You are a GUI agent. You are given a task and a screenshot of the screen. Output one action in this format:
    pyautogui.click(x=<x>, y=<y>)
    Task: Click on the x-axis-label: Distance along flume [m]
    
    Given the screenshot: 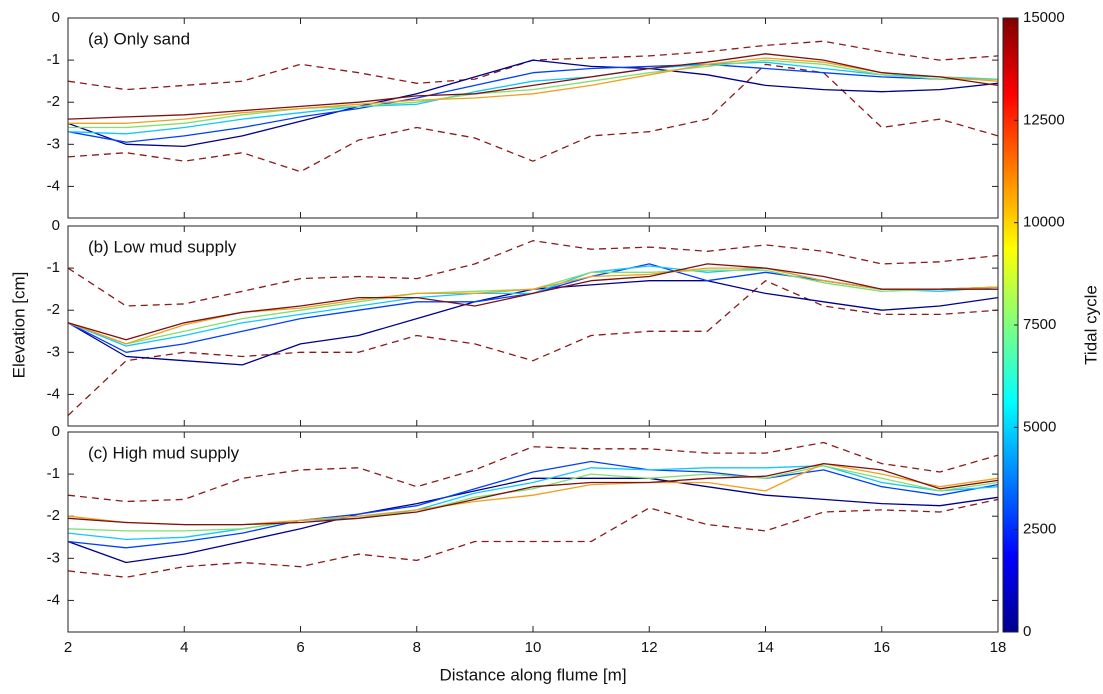 What is the action you would take?
    pyautogui.click(x=532, y=674)
    